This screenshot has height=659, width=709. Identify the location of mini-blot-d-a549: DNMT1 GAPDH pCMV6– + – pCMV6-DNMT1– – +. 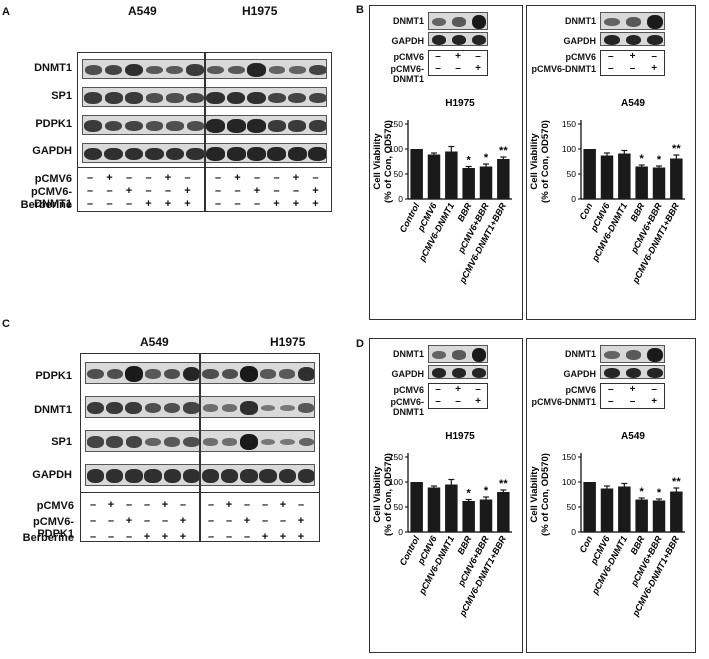
(611, 383).